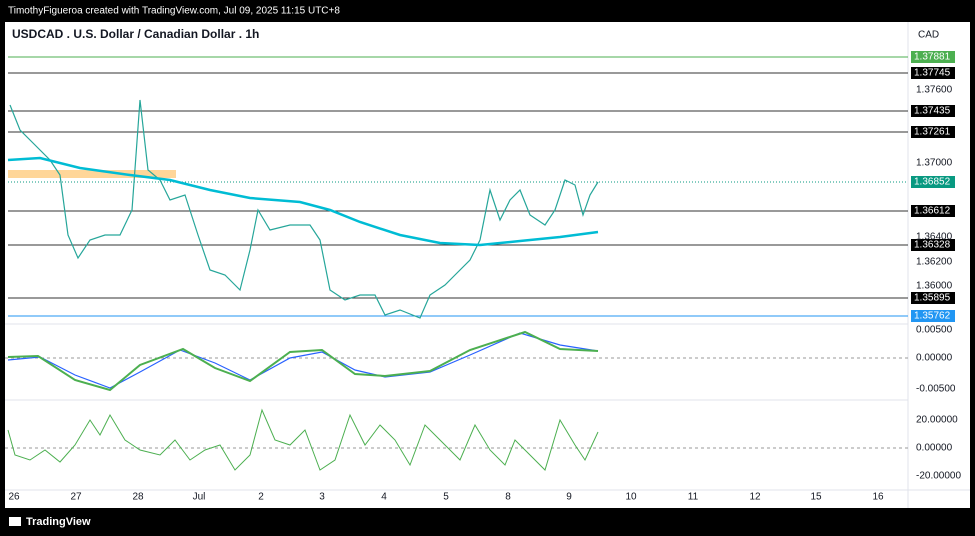 This screenshot has height=536, width=975. I want to click on time-label: 16, so click(878, 497).